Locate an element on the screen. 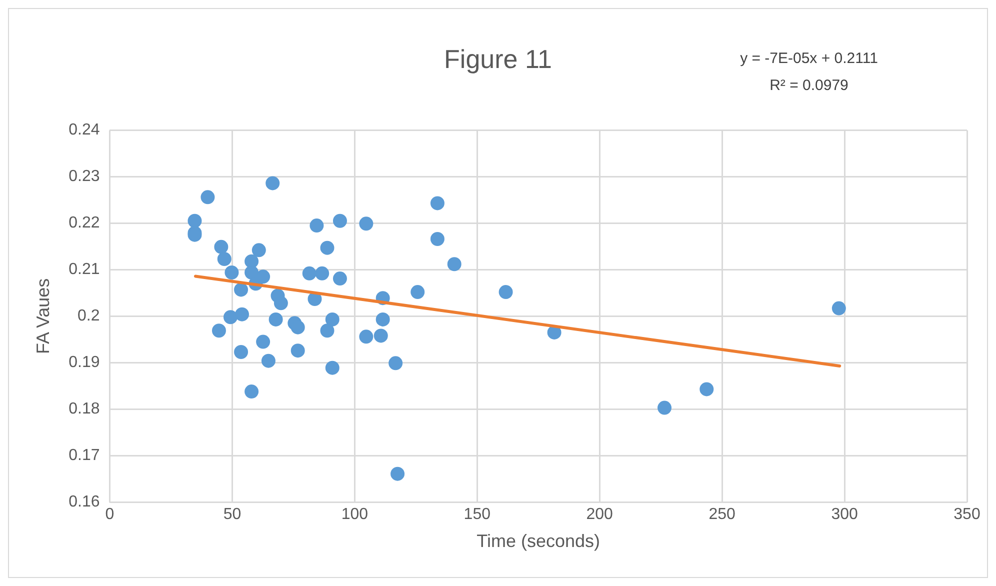 The height and width of the screenshot is (586, 996). y-tick-label: 0.19 is located at coordinates (84, 363).